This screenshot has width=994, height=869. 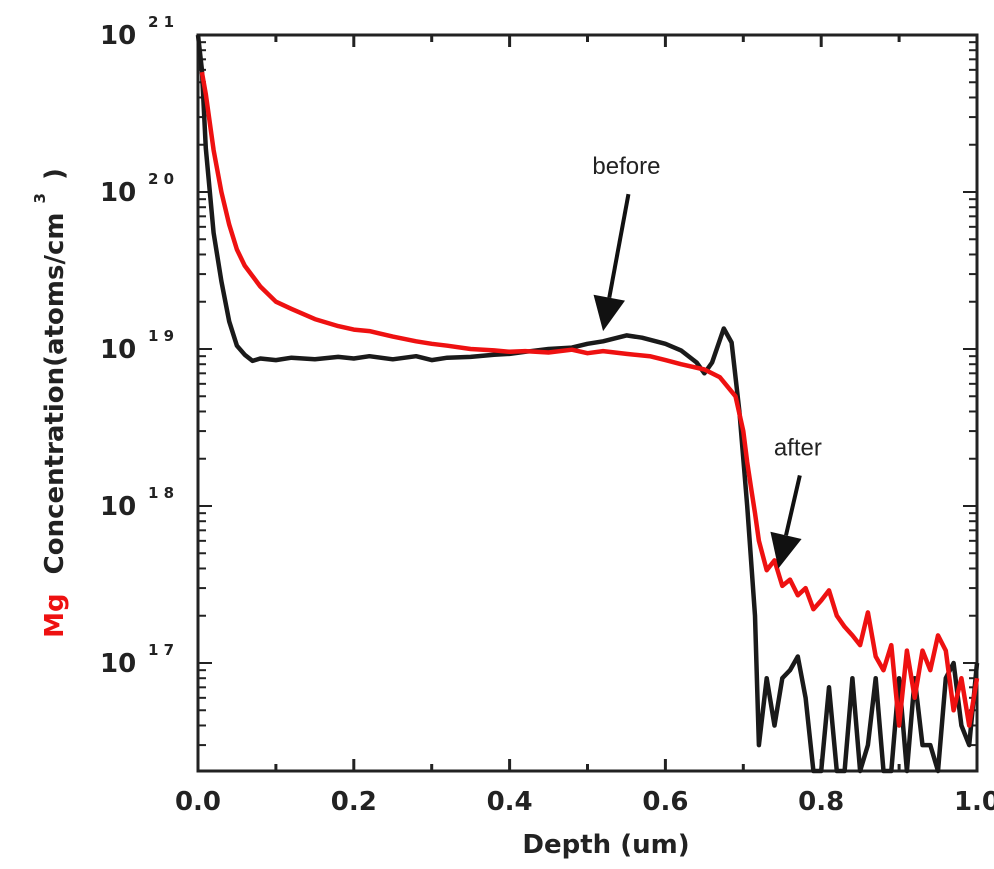 What do you see at coordinates (161, 650) in the screenshot?
I see `y-tick-exponent: 1 7` at bounding box center [161, 650].